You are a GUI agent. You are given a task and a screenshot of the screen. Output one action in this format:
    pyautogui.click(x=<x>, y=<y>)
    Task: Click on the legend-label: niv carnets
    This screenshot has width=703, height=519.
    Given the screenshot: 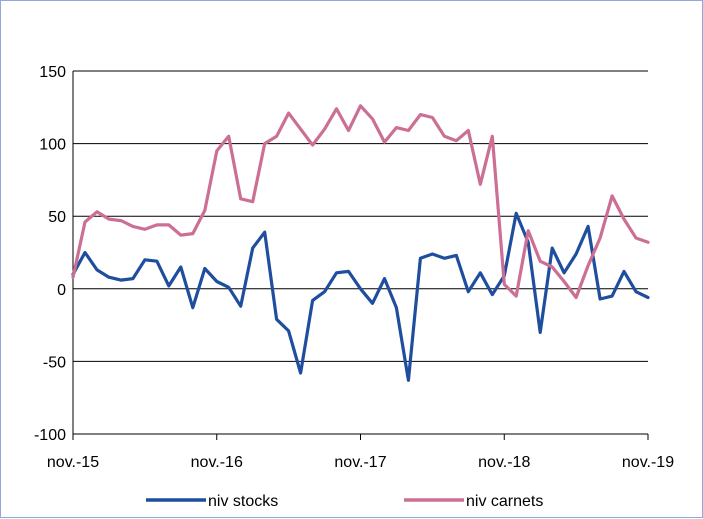 What is the action you would take?
    pyautogui.click(x=504, y=501)
    